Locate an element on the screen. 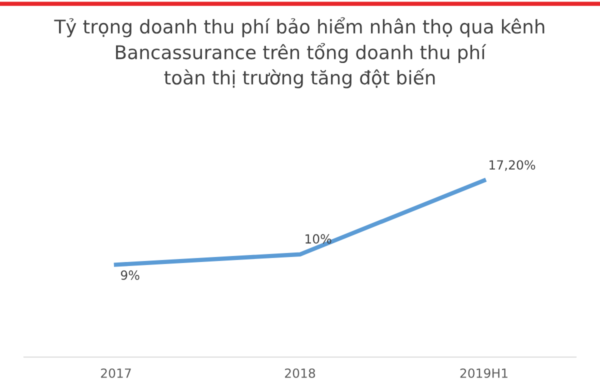 The height and width of the screenshot is (384, 600). x-tick-label: 2019H1 is located at coordinates (484, 373).